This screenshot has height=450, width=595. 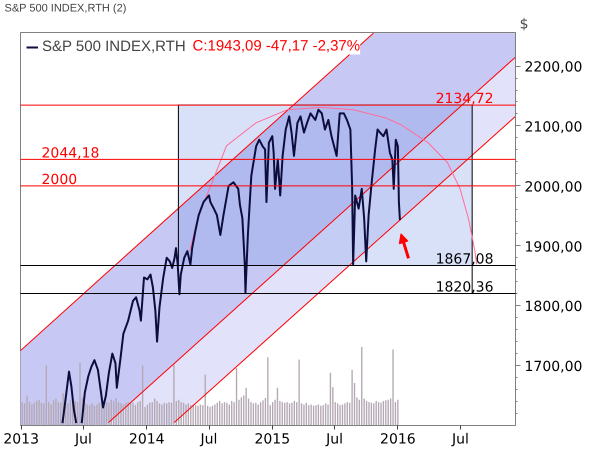 What do you see at coordinates (71, 153) in the screenshot?
I see `ref-line-label: 2044,18` at bounding box center [71, 153].